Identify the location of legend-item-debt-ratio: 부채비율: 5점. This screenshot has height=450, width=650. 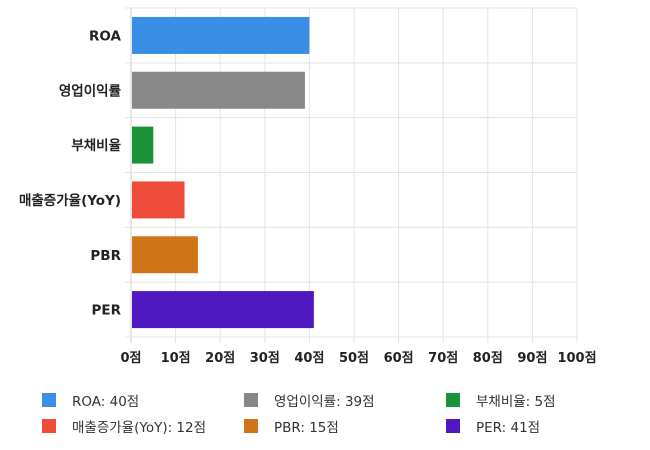
(541, 400).